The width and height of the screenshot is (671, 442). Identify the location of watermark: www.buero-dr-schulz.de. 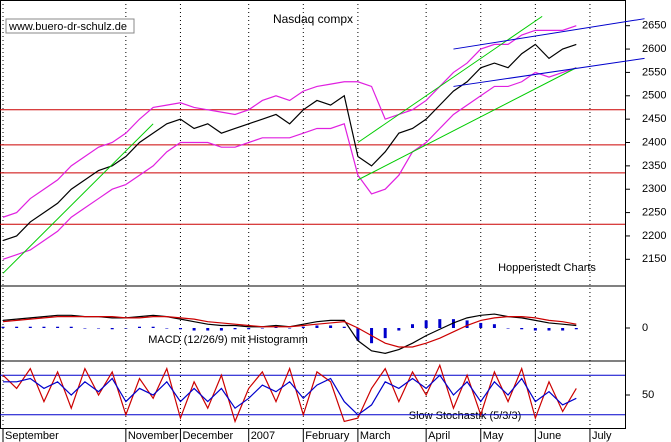
(67, 27).